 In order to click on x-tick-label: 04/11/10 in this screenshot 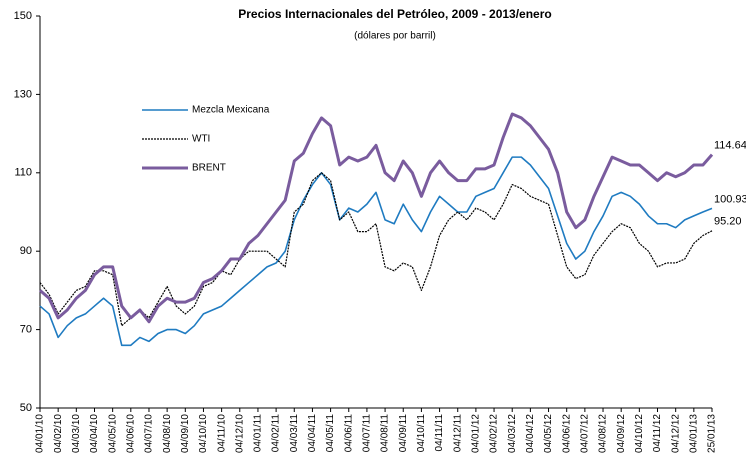, I will do `click(221, 433)`.